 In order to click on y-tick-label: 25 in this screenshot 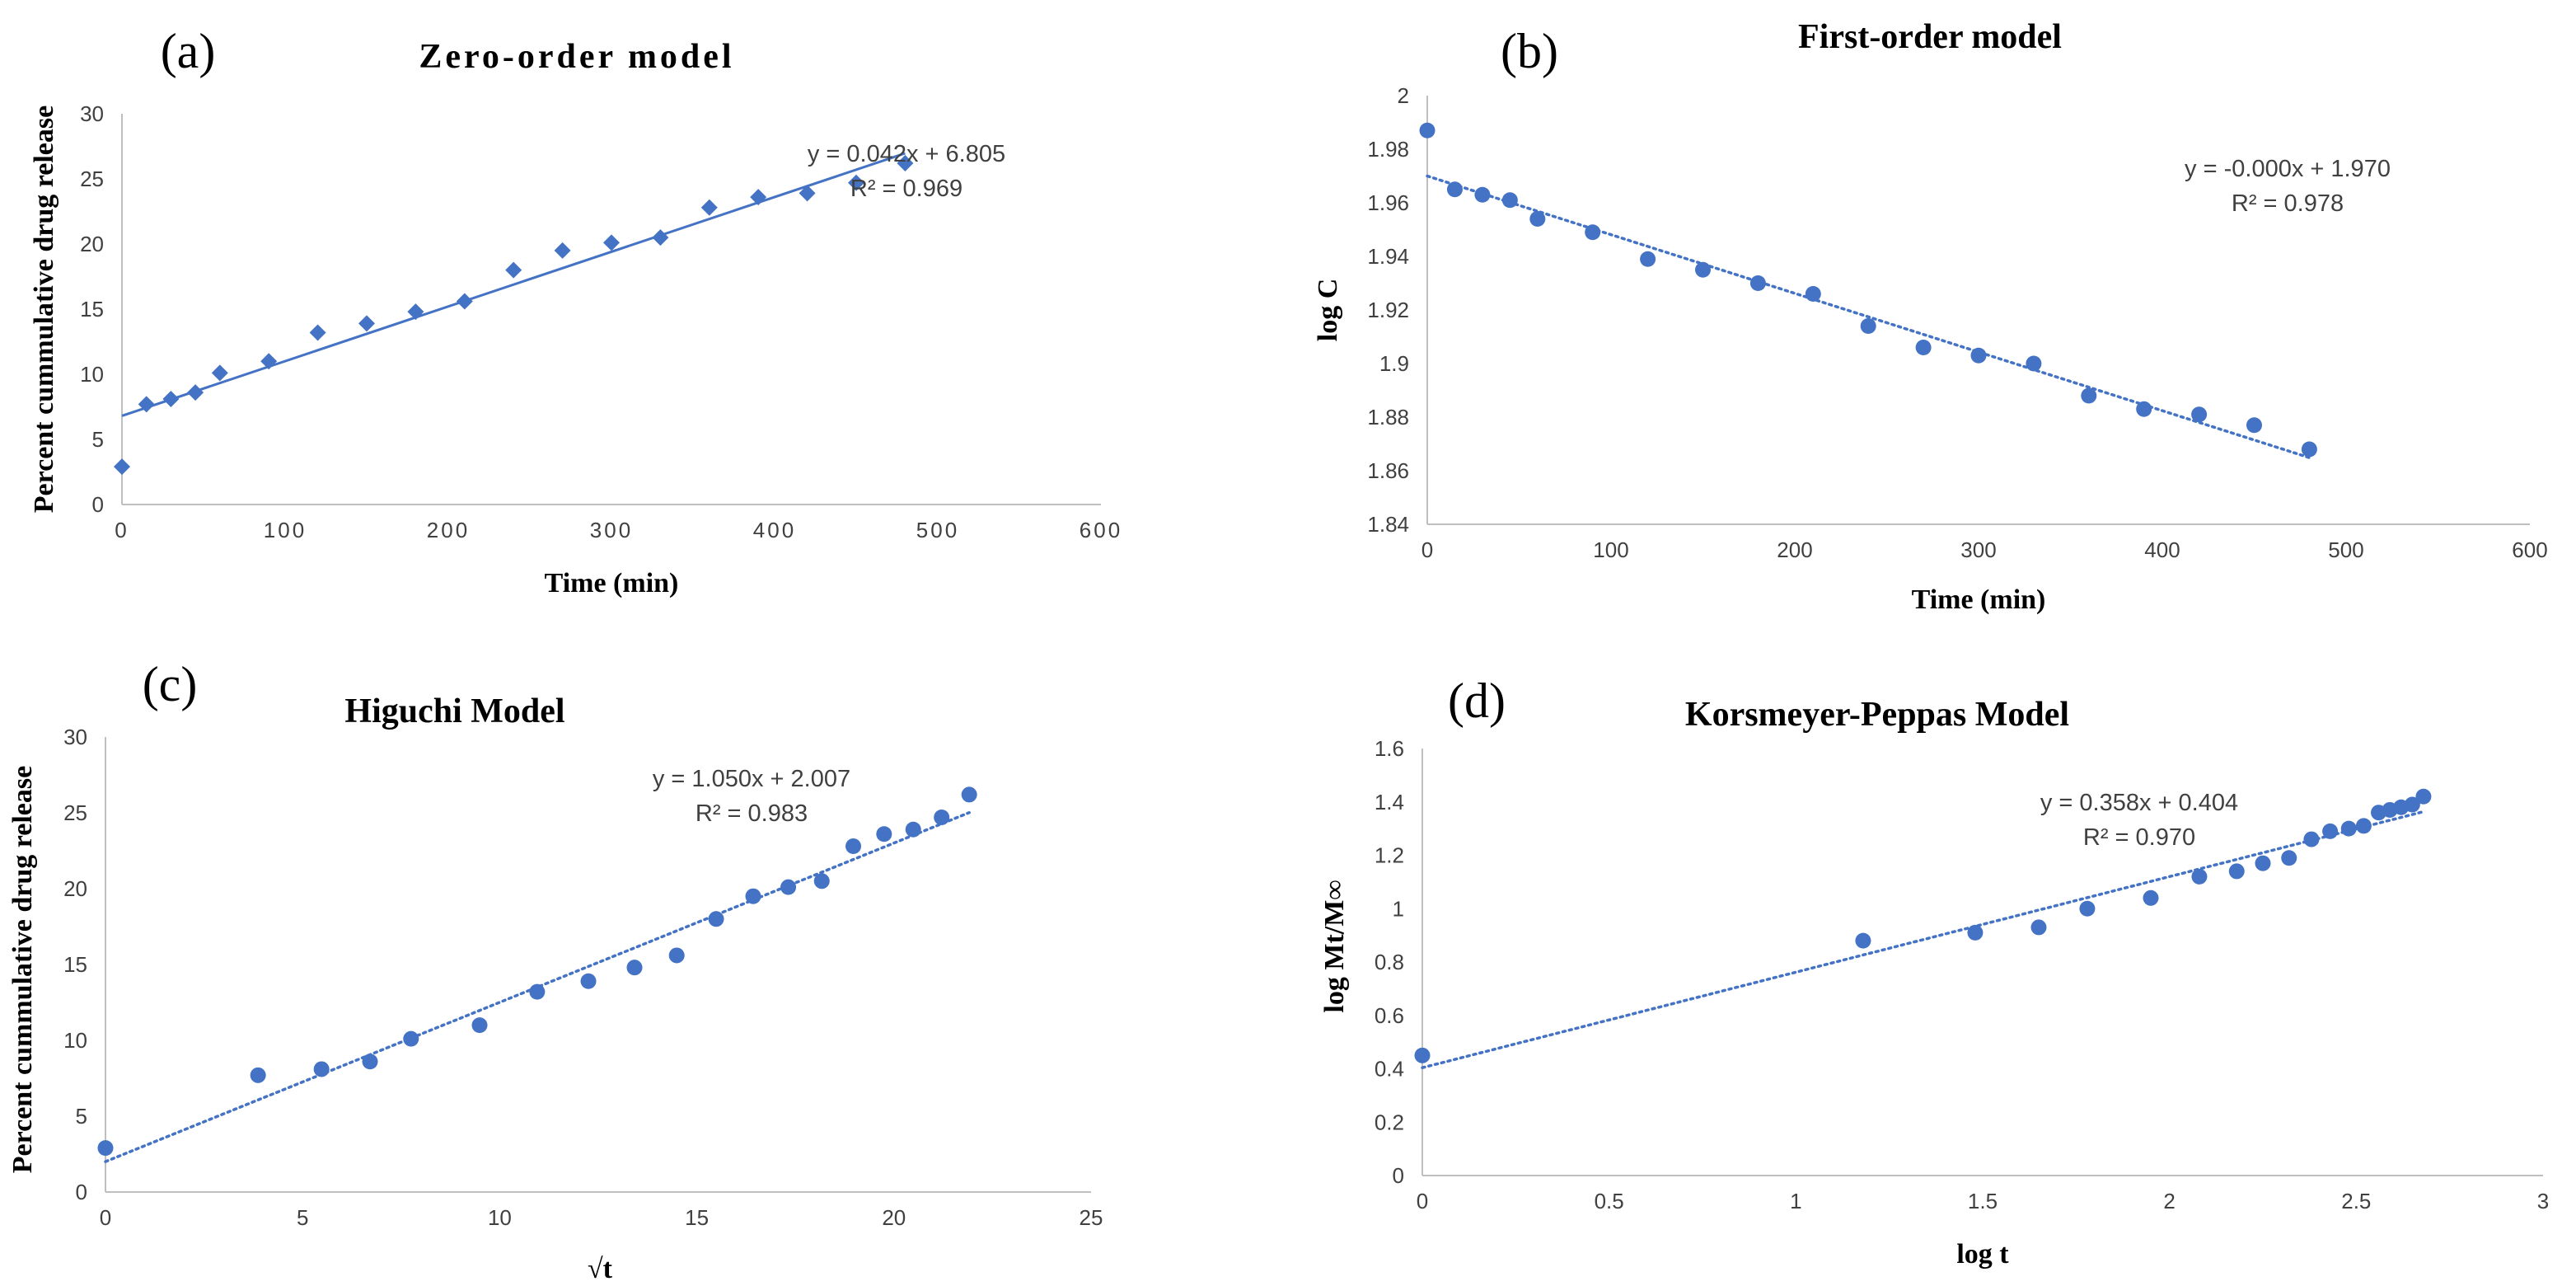, I will do `click(75, 812)`.